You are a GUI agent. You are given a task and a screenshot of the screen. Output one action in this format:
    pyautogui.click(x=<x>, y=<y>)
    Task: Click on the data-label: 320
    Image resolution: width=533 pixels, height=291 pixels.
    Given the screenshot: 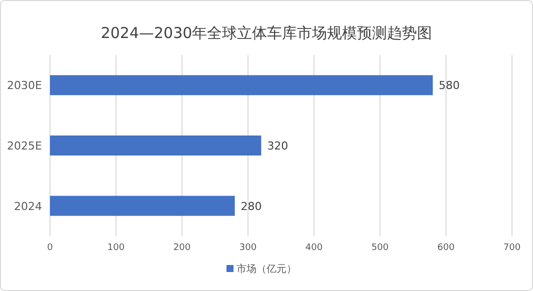 What is the action you would take?
    pyautogui.click(x=277, y=146)
    